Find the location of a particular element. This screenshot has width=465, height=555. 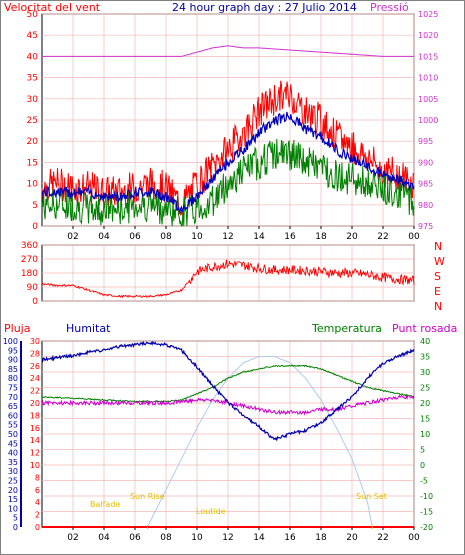

temperature-y-tick-label: -15 is located at coordinates (426, 512).